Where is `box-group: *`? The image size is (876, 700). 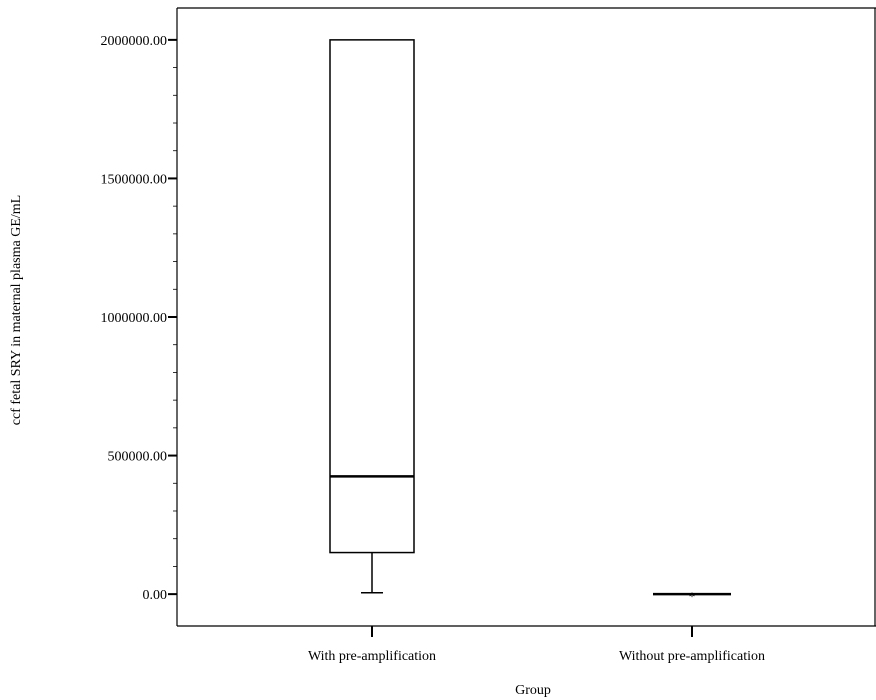
box-group: * is located at coordinates (692, 596).